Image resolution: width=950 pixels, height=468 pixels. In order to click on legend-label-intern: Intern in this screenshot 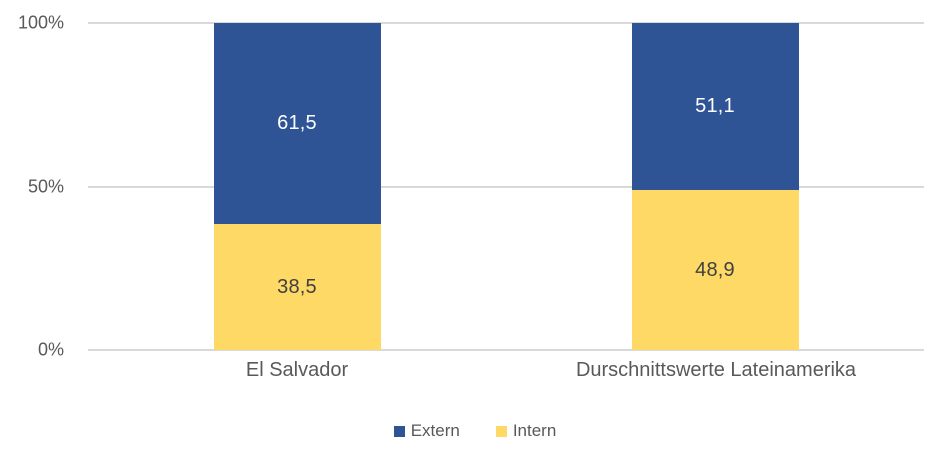, I will do `click(534, 430)`.